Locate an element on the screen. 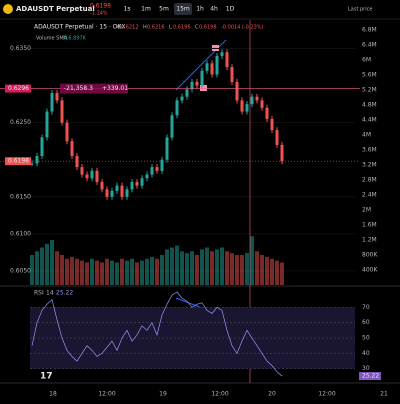 The image size is (400, 404). rsi-line is located at coordinates (157, 334).